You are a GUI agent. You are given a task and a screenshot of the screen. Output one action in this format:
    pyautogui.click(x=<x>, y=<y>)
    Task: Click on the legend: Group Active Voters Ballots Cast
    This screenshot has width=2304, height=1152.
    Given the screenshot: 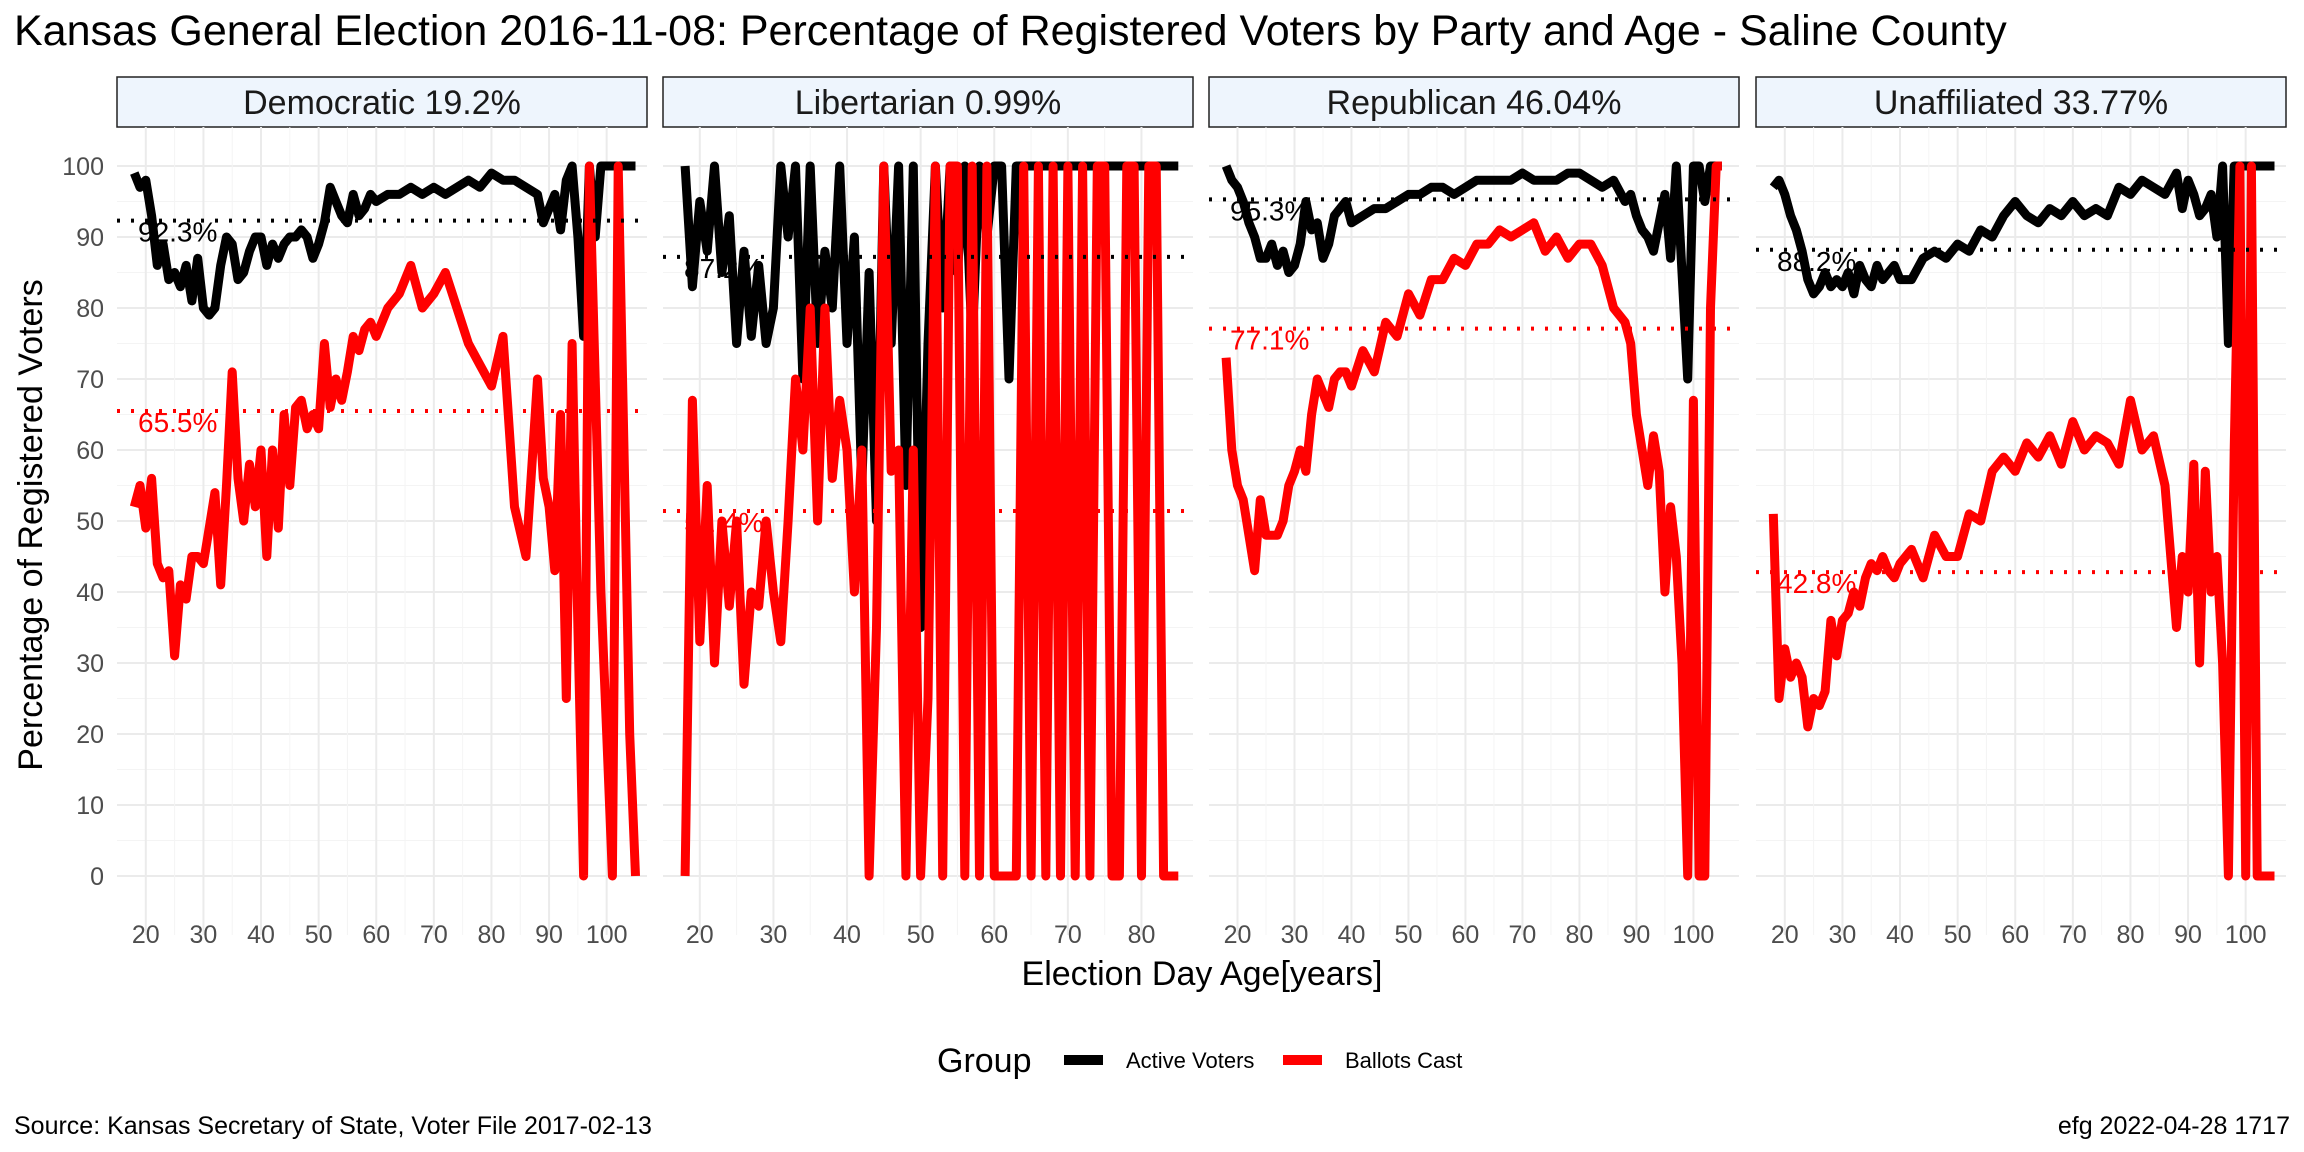 What is the action you would take?
    pyautogui.click(x=1199, y=1061)
    